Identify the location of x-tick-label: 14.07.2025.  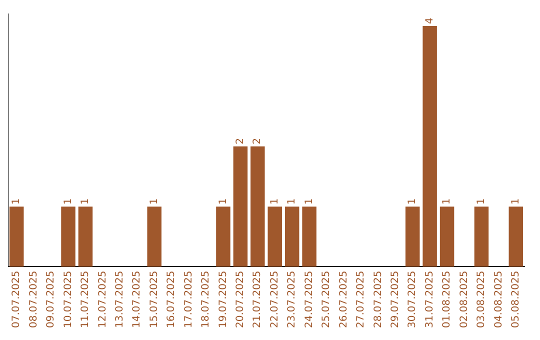
(137, 299).